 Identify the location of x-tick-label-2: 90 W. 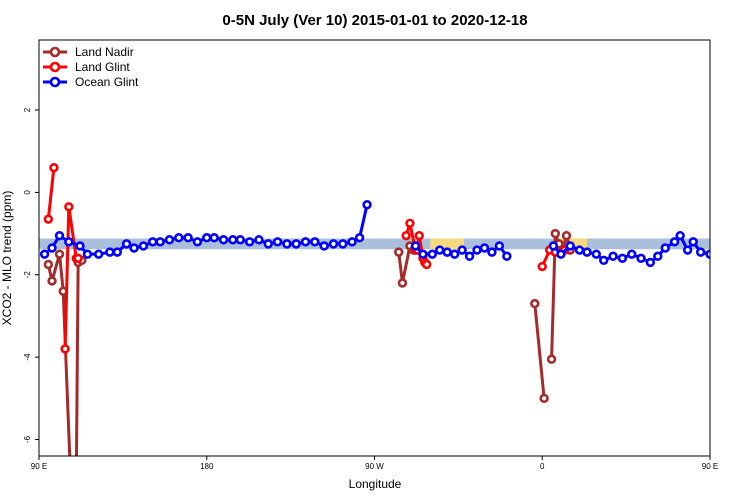
(374, 466).